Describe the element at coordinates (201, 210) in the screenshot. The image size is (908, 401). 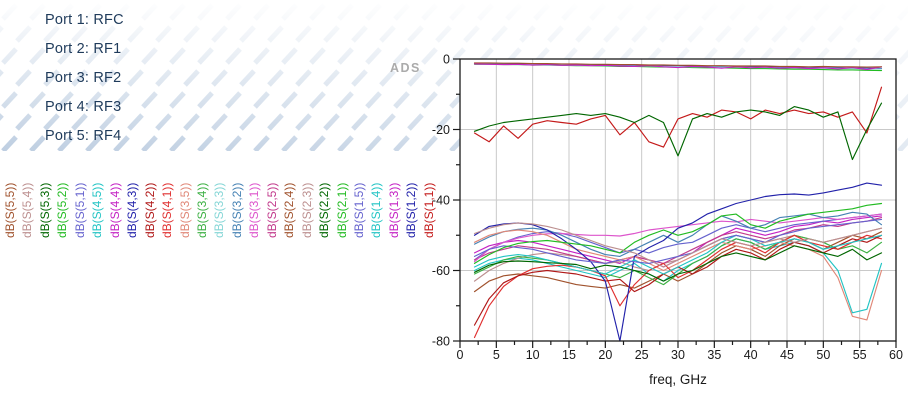
I see `legend-label: dB(S(3,4))` at that location.